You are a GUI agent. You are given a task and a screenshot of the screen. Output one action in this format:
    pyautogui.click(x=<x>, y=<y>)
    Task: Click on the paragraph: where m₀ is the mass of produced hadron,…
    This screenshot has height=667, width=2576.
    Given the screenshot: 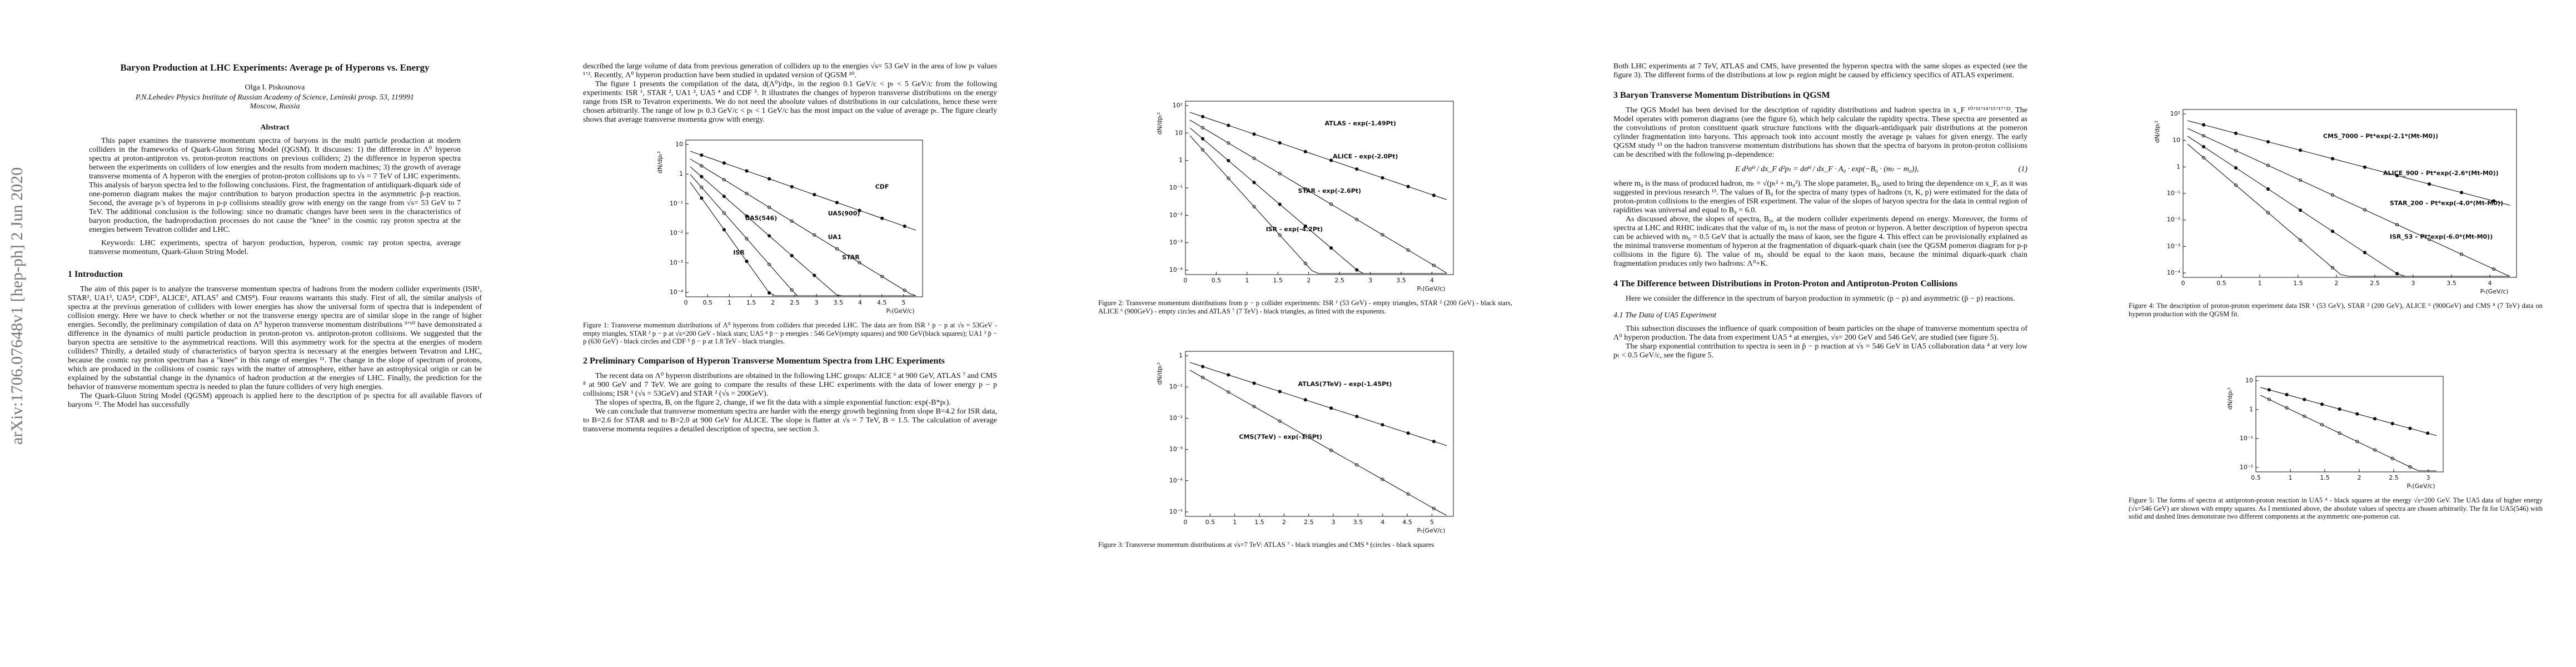 What is the action you would take?
    pyautogui.click(x=1820, y=197)
    